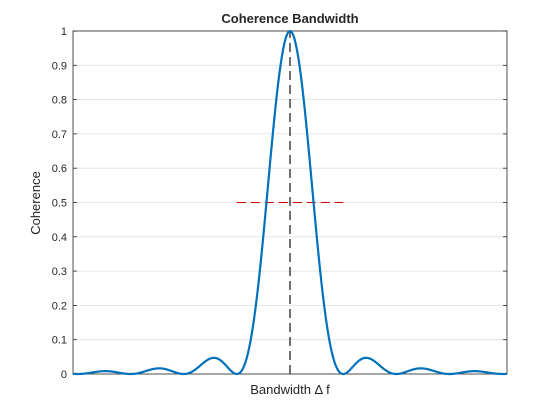 The height and width of the screenshot is (420, 560). I want to click on y-tick-label: 0.3, so click(59, 272).